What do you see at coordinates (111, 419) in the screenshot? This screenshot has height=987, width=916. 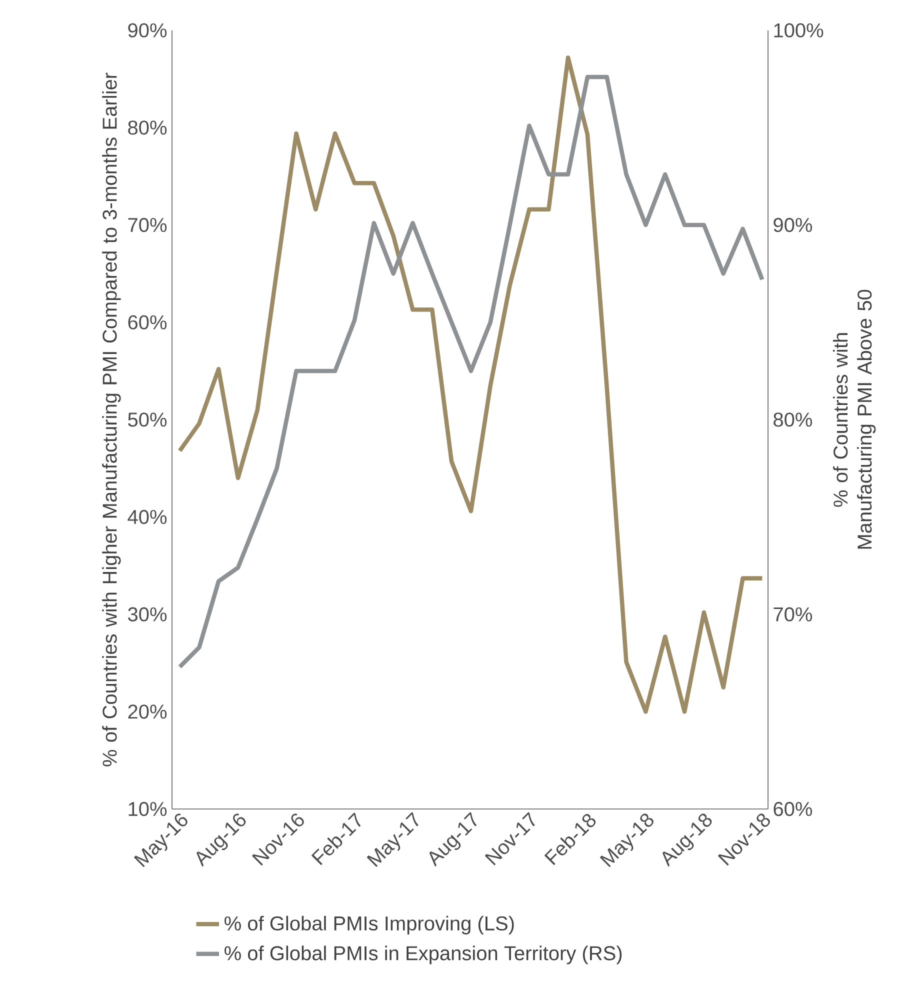 I see `y-axis-title: % of Countries with Higher Manufacturing PMI Compared to 3-months Earlier` at bounding box center [111, 419].